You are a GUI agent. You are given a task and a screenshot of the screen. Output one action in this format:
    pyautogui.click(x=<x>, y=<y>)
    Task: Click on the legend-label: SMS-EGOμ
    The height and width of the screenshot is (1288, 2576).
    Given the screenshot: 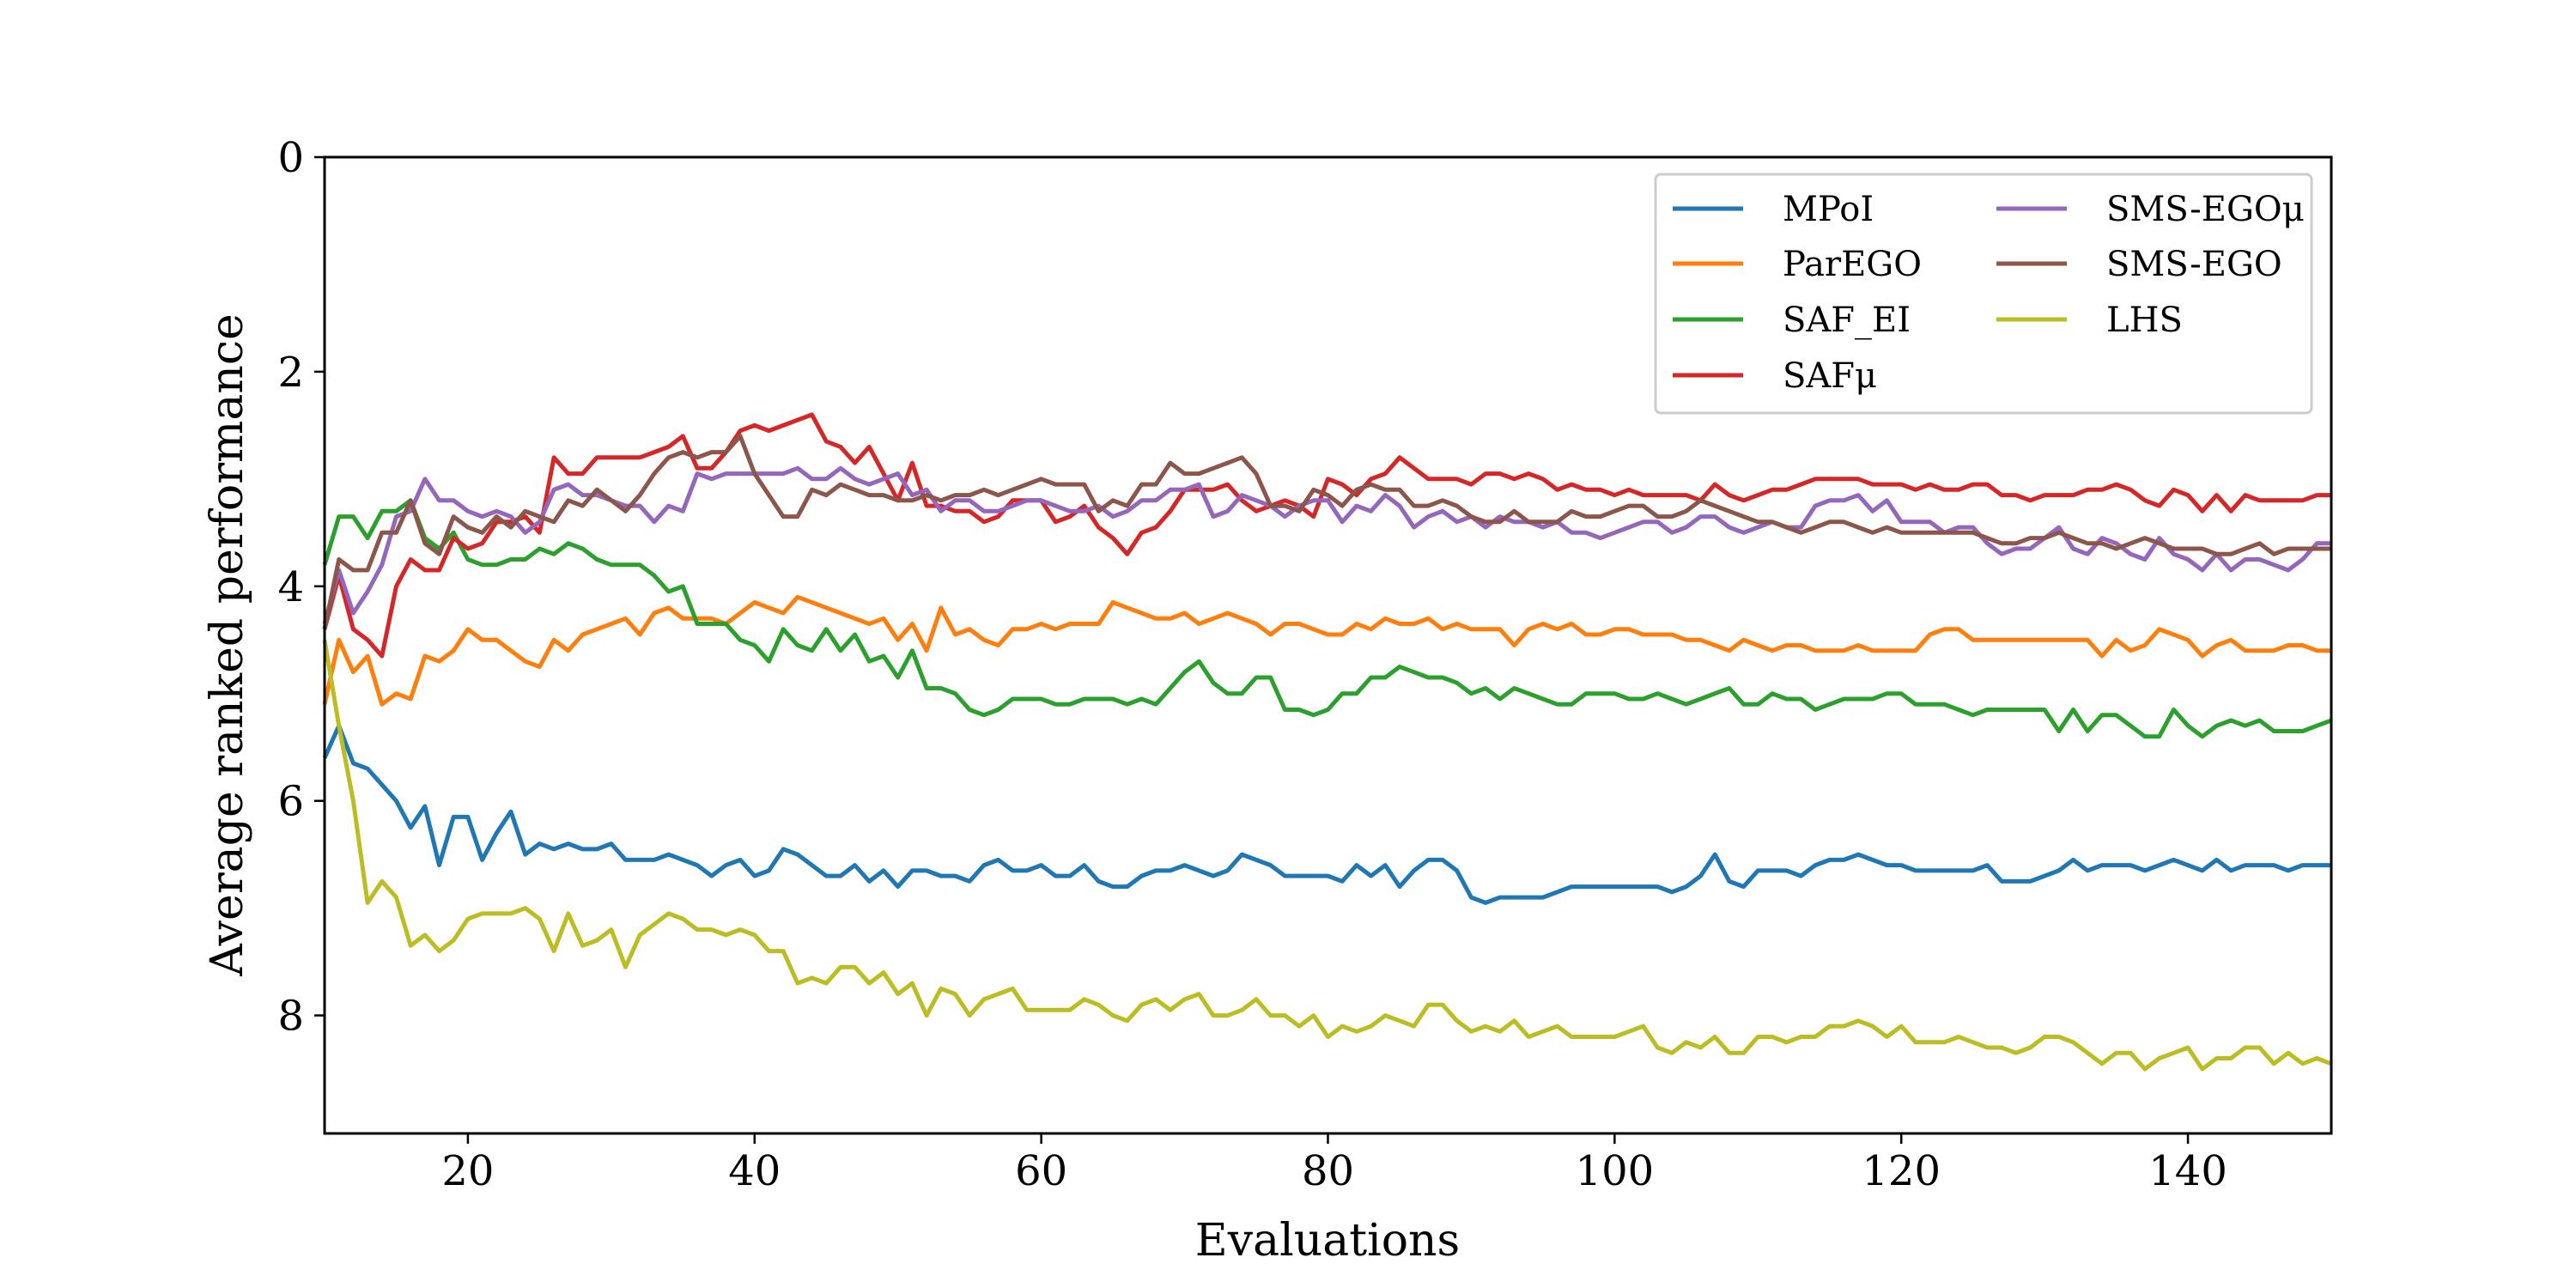 What is the action you would take?
    pyautogui.click(x=2206, y=209)
    